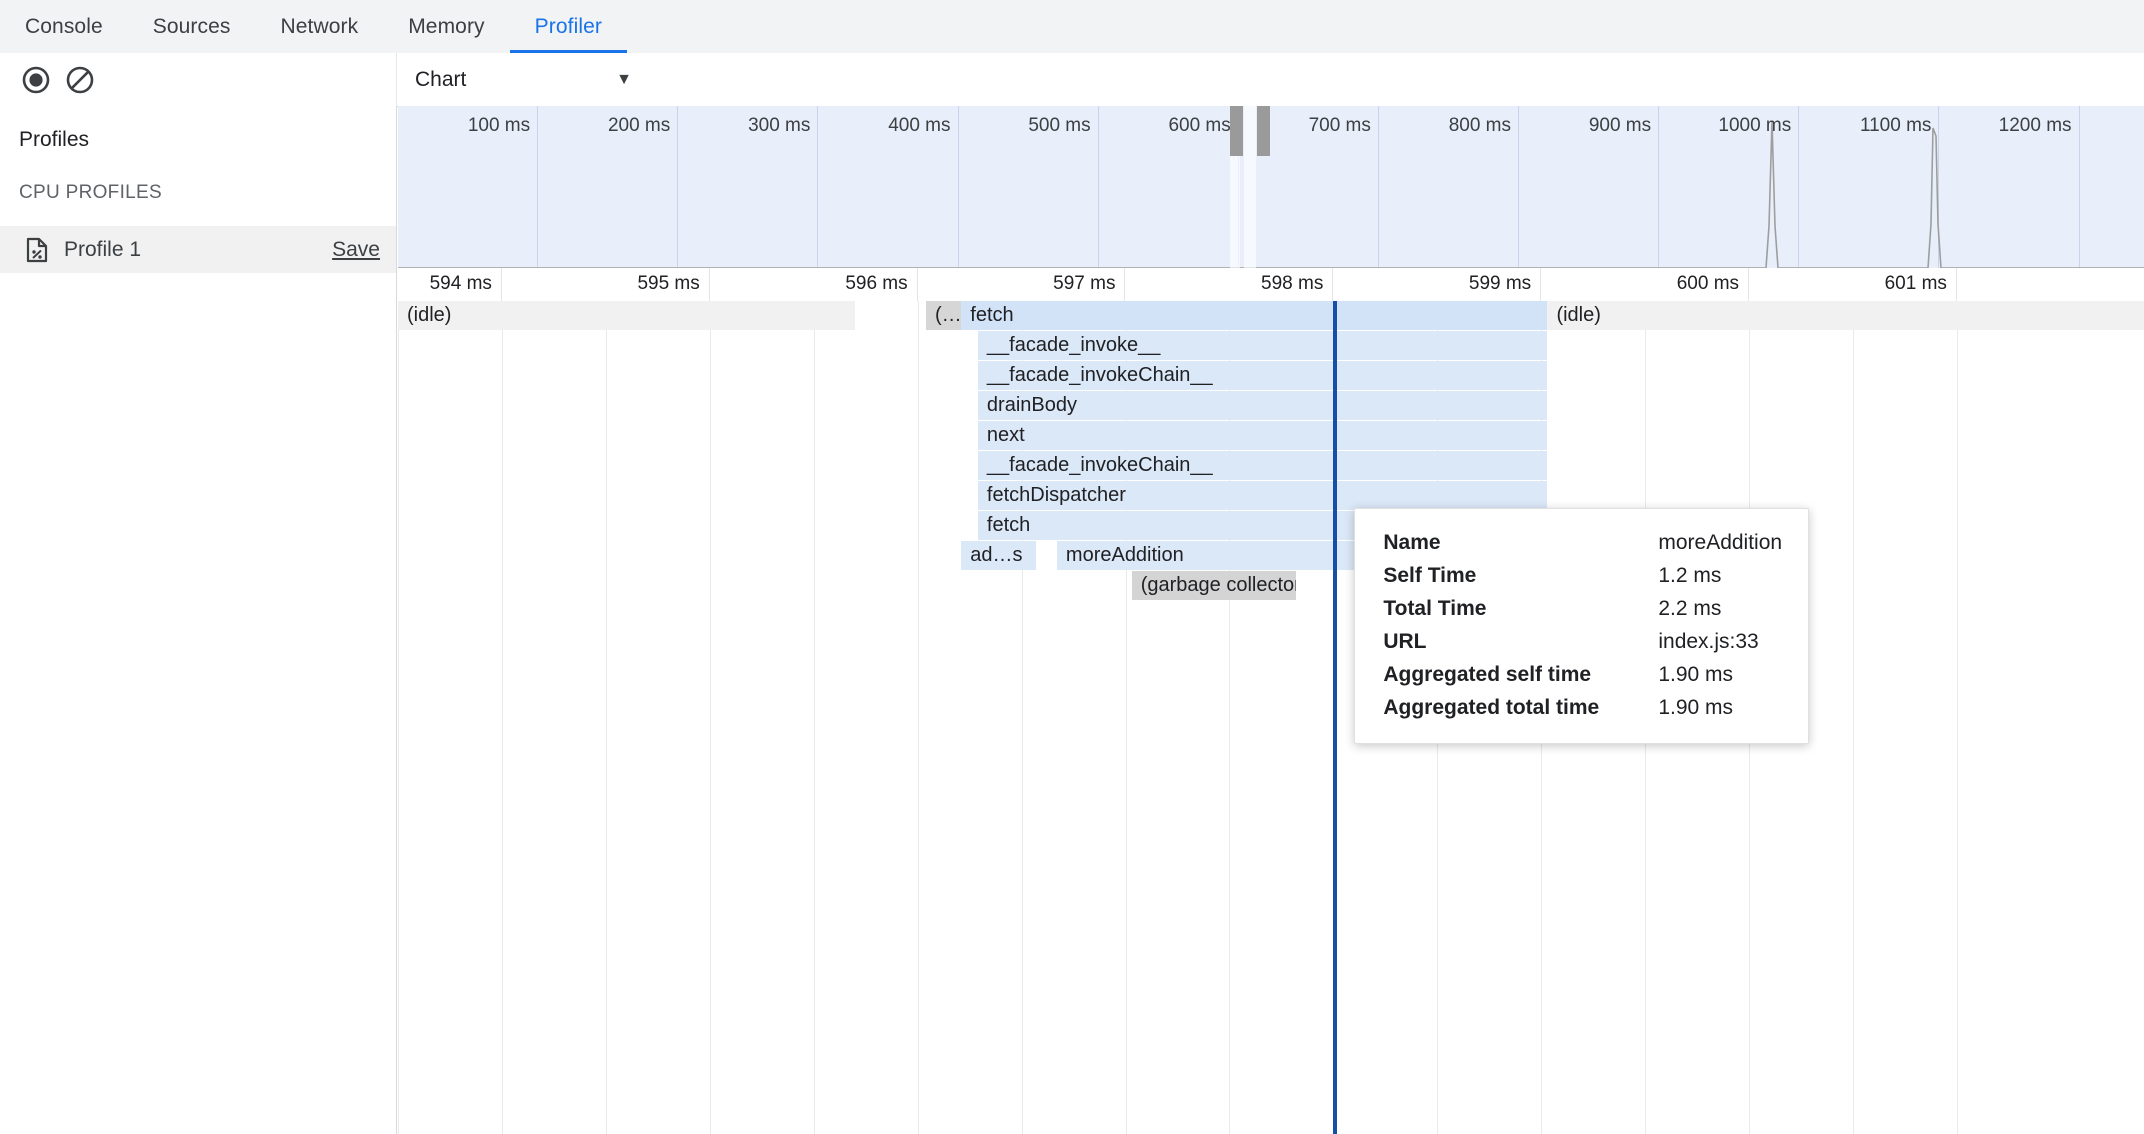 The width and height of the screenshot is (2144, 1134). What do you see at coordinates (919, 125) in the screenshot?
I see `overview-tick-label: 400 ms` at bounding box center [919, 125].